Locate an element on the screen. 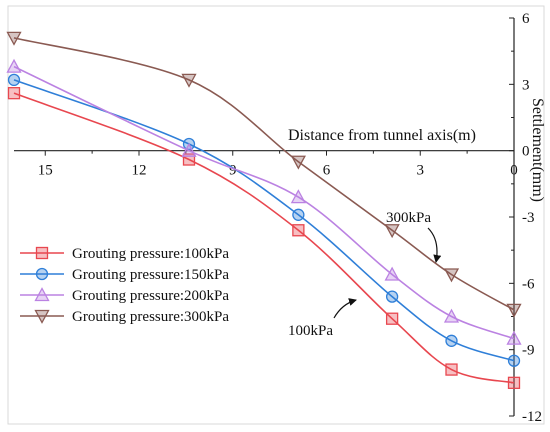 The width and height of the screenshot is (550, 432). legend-item: Grouting pressure:150kPa is located at coordinates (124, 275).